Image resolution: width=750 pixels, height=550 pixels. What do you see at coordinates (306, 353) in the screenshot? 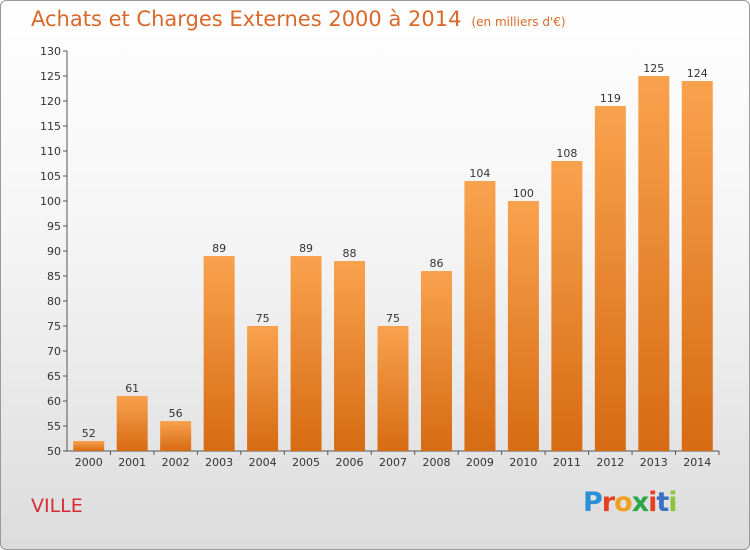
I see `bar-2005` at bounding box center [306, 353].